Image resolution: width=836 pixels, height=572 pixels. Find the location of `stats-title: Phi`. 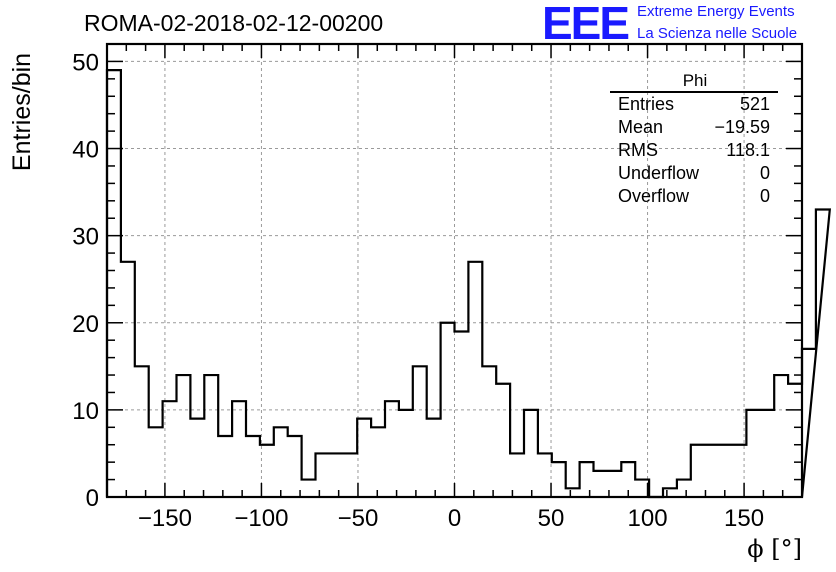

stats-title: Phi is located at coordinates (695, 80).